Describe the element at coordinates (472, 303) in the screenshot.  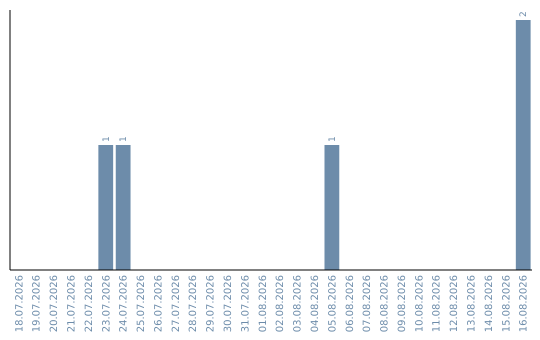
I see `x-tick-label: 13.08.2026` at that location.